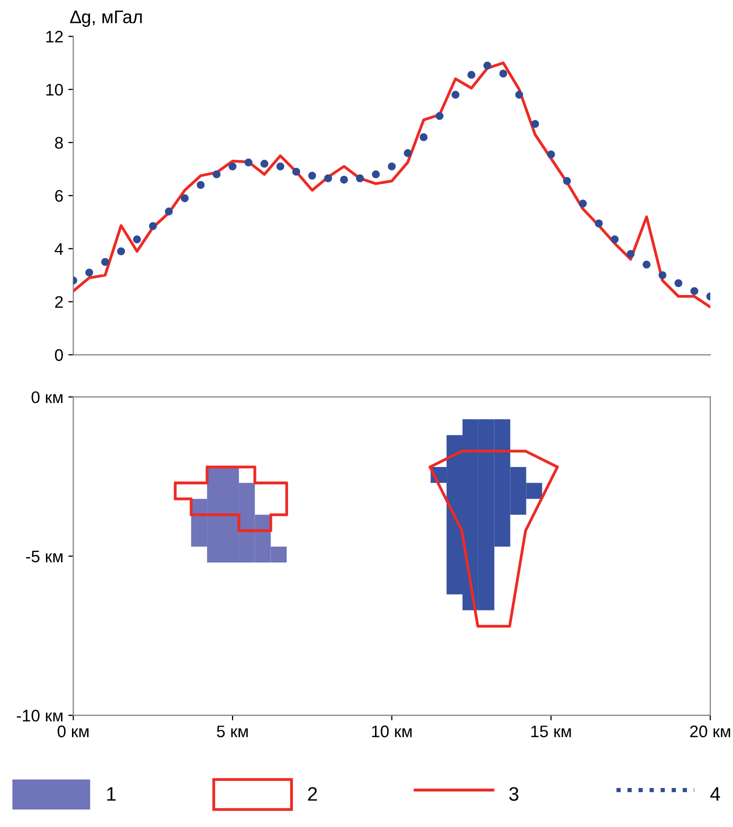 This screenshot has width=733, height=827. I want to click on y-tick-label: 0, so click(58, 355).